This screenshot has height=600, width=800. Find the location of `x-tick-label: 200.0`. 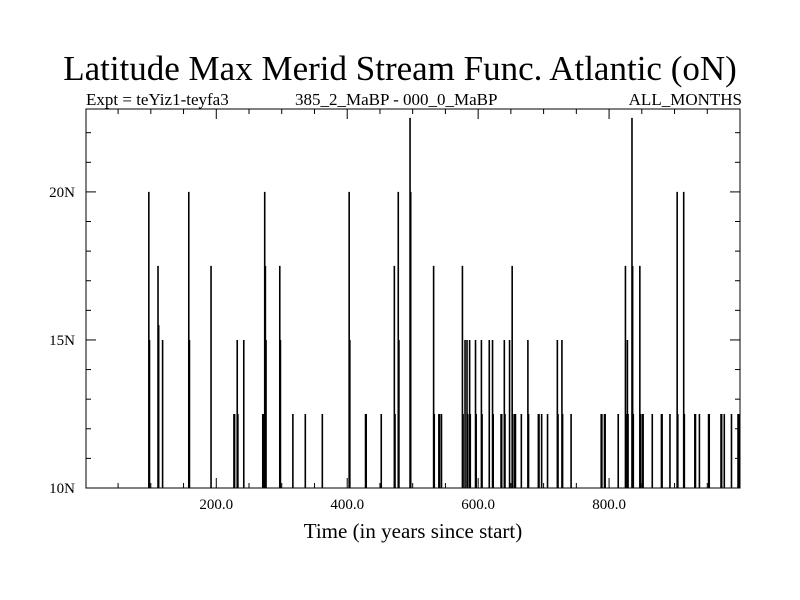

x-tick-label: 200.0 is located at coordinates (216, 505).